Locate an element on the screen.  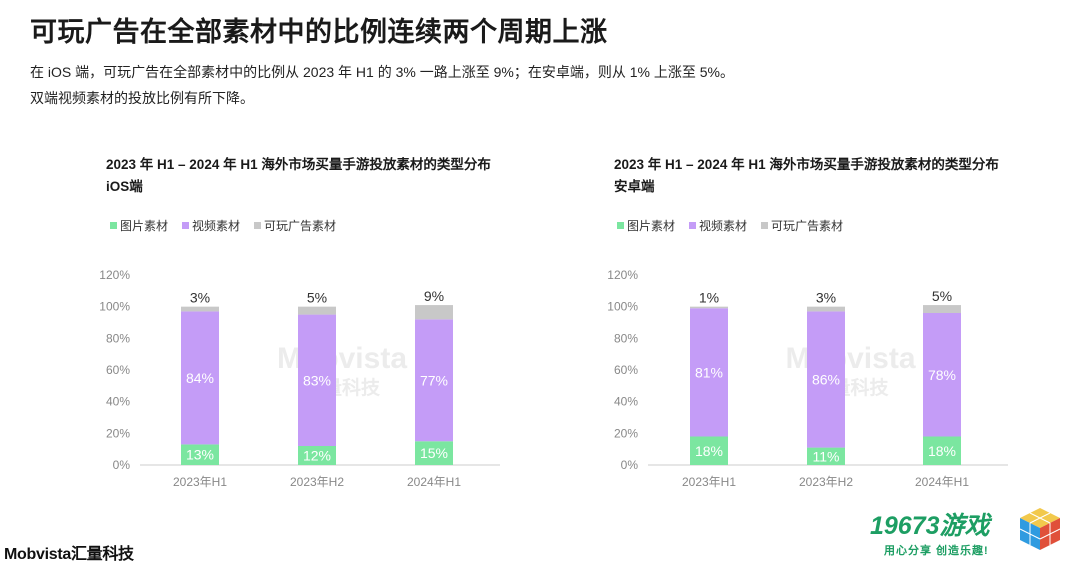
data-label-image: 15% is located at coordinates (434, 453).